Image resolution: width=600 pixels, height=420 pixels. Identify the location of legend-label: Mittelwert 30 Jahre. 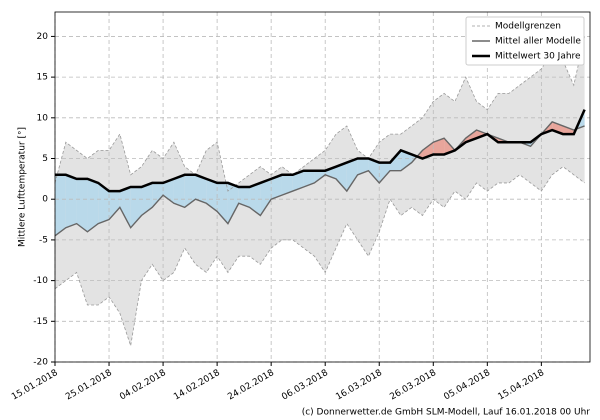
(538, 57).